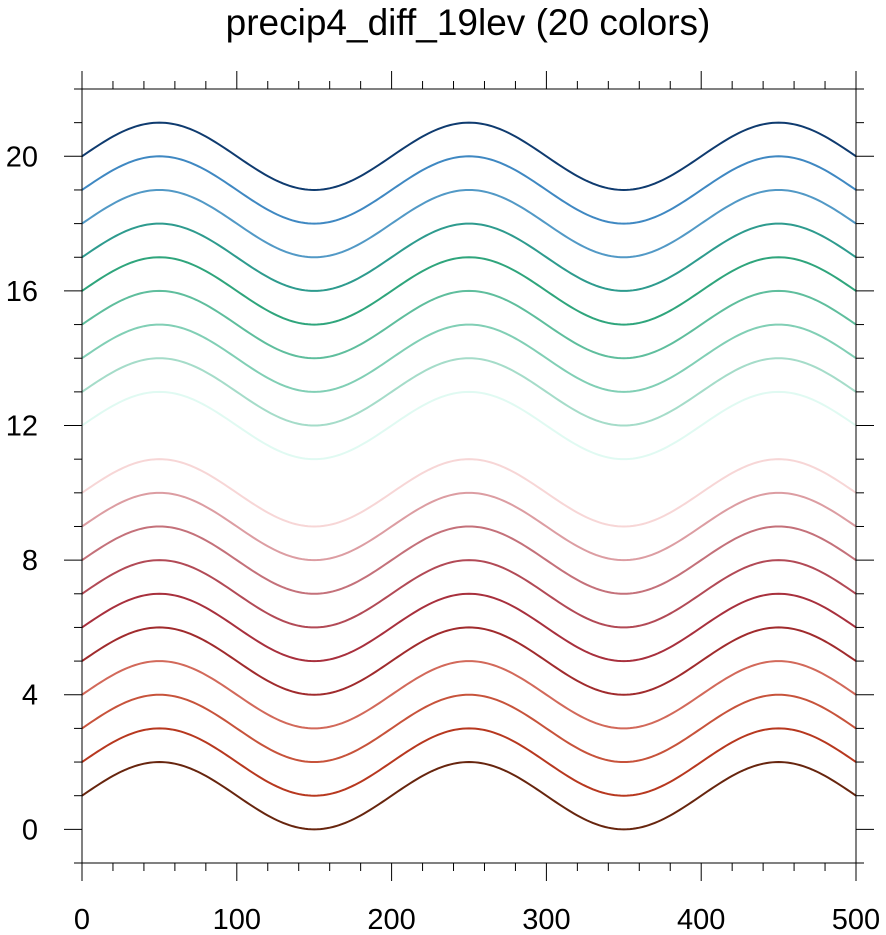 The image size is (886, 935). I want to click on x-tick-label: 400, so click(701, 919).